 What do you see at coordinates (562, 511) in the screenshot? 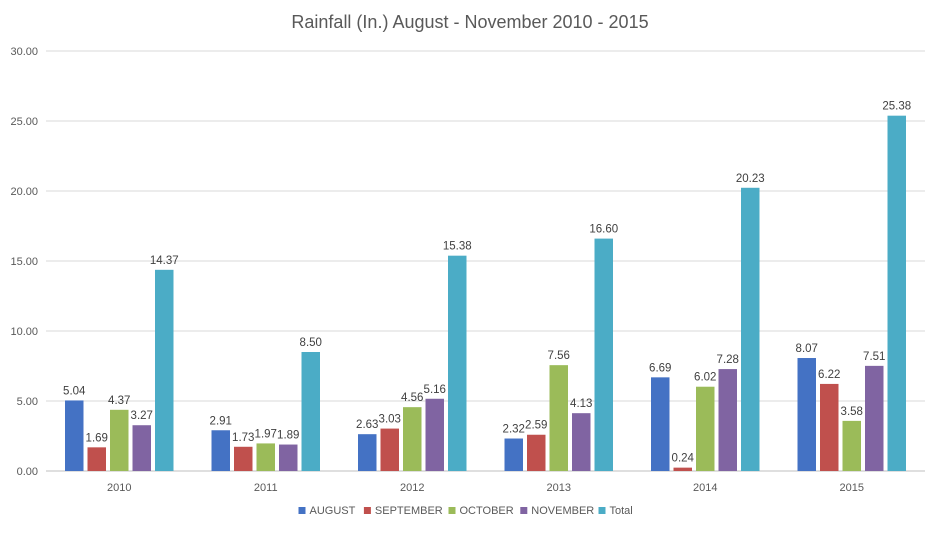
I see `legend-label: NOVEMBER` at bounding box center [562, 511].